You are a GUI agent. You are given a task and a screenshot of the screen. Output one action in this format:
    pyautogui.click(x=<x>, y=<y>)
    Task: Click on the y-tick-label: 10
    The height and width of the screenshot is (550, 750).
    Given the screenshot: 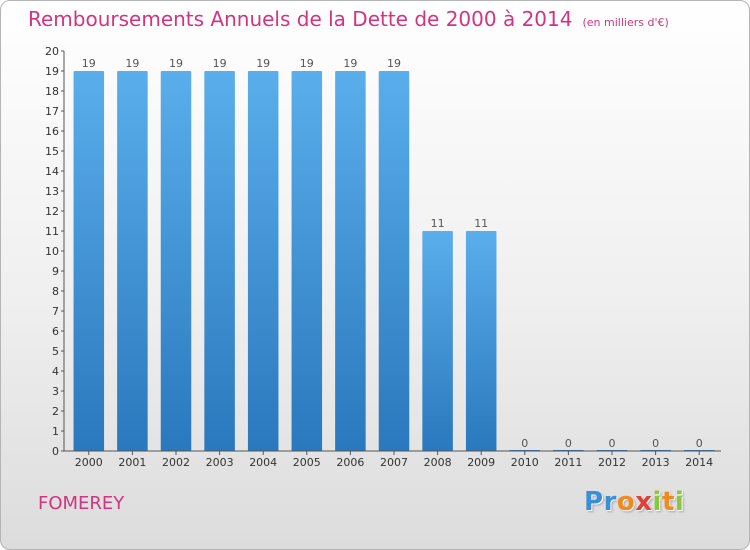 What is the action you would take?
    pyautogui.click(x=52, y=251)
    